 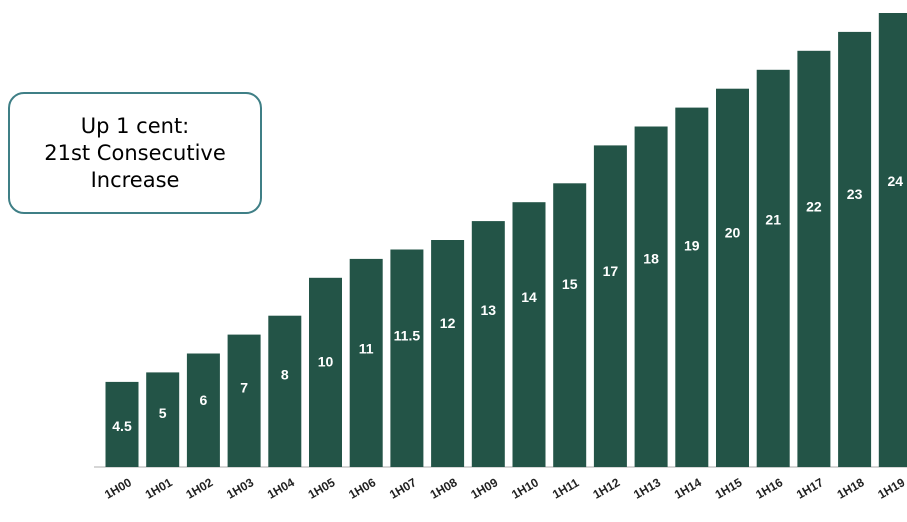 I want to click on bar-1H04, so click(x=285, y=391).